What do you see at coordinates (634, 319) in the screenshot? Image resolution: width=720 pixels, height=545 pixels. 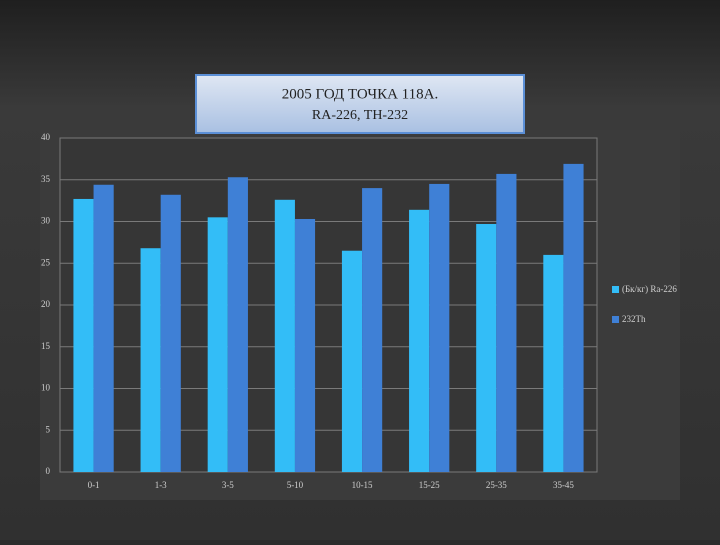 I see `legend-label: 232Th` at bounding box center [634, 319].